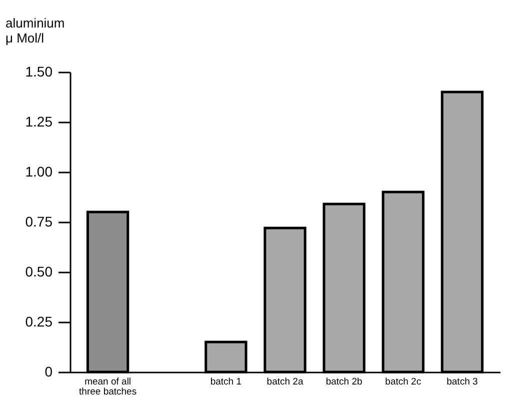 This screenshot has width=524, height=407. What do you see at coordinates (35, 31) in the screenshot?
I see `y-axis-title: aluminium μ Mol/l` at bounding box center [35, 31].